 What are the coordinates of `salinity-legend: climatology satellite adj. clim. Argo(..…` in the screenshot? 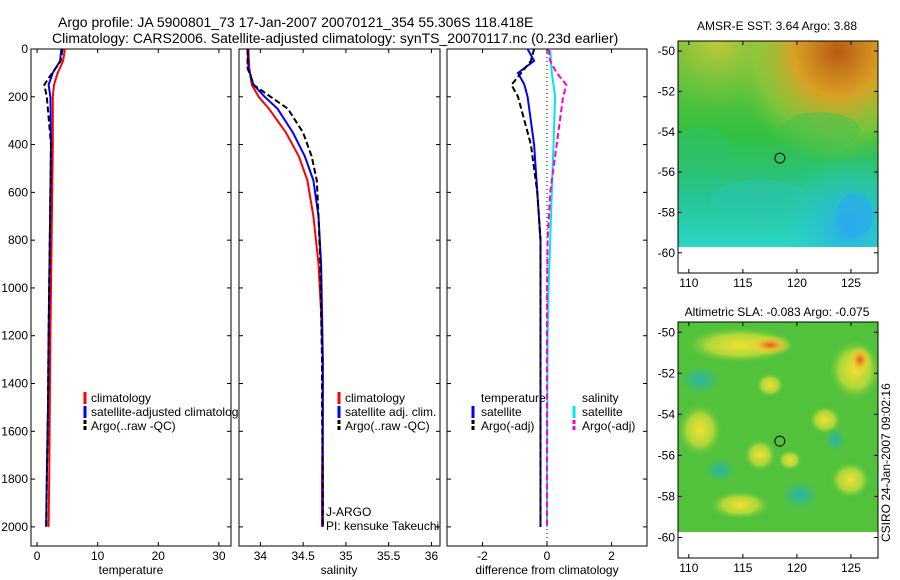 It's located at (386, 412).